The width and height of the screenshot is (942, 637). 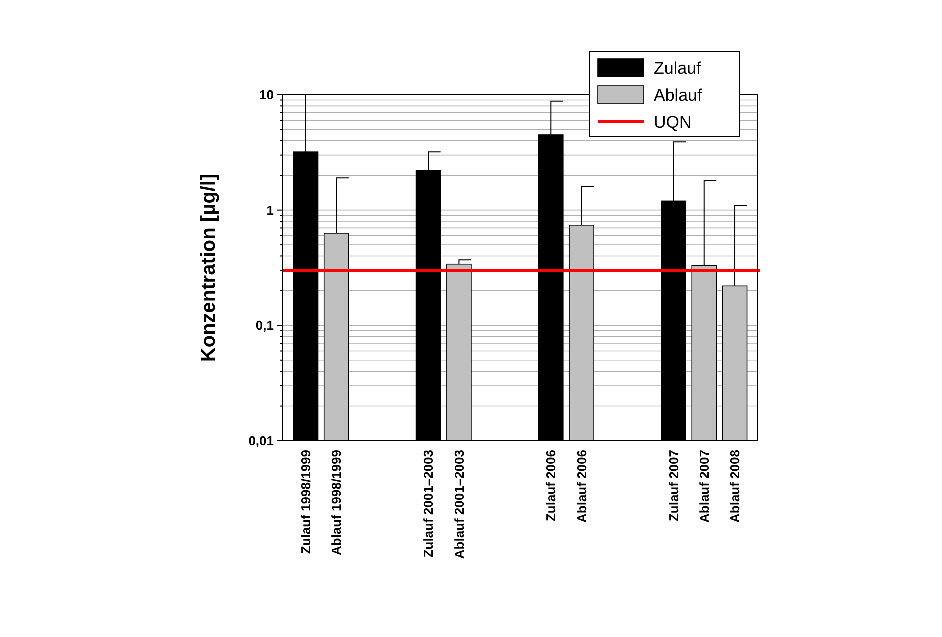 I want to click on x-tick-label: Ablauf 1998/1999, so click(x=336, y=503).